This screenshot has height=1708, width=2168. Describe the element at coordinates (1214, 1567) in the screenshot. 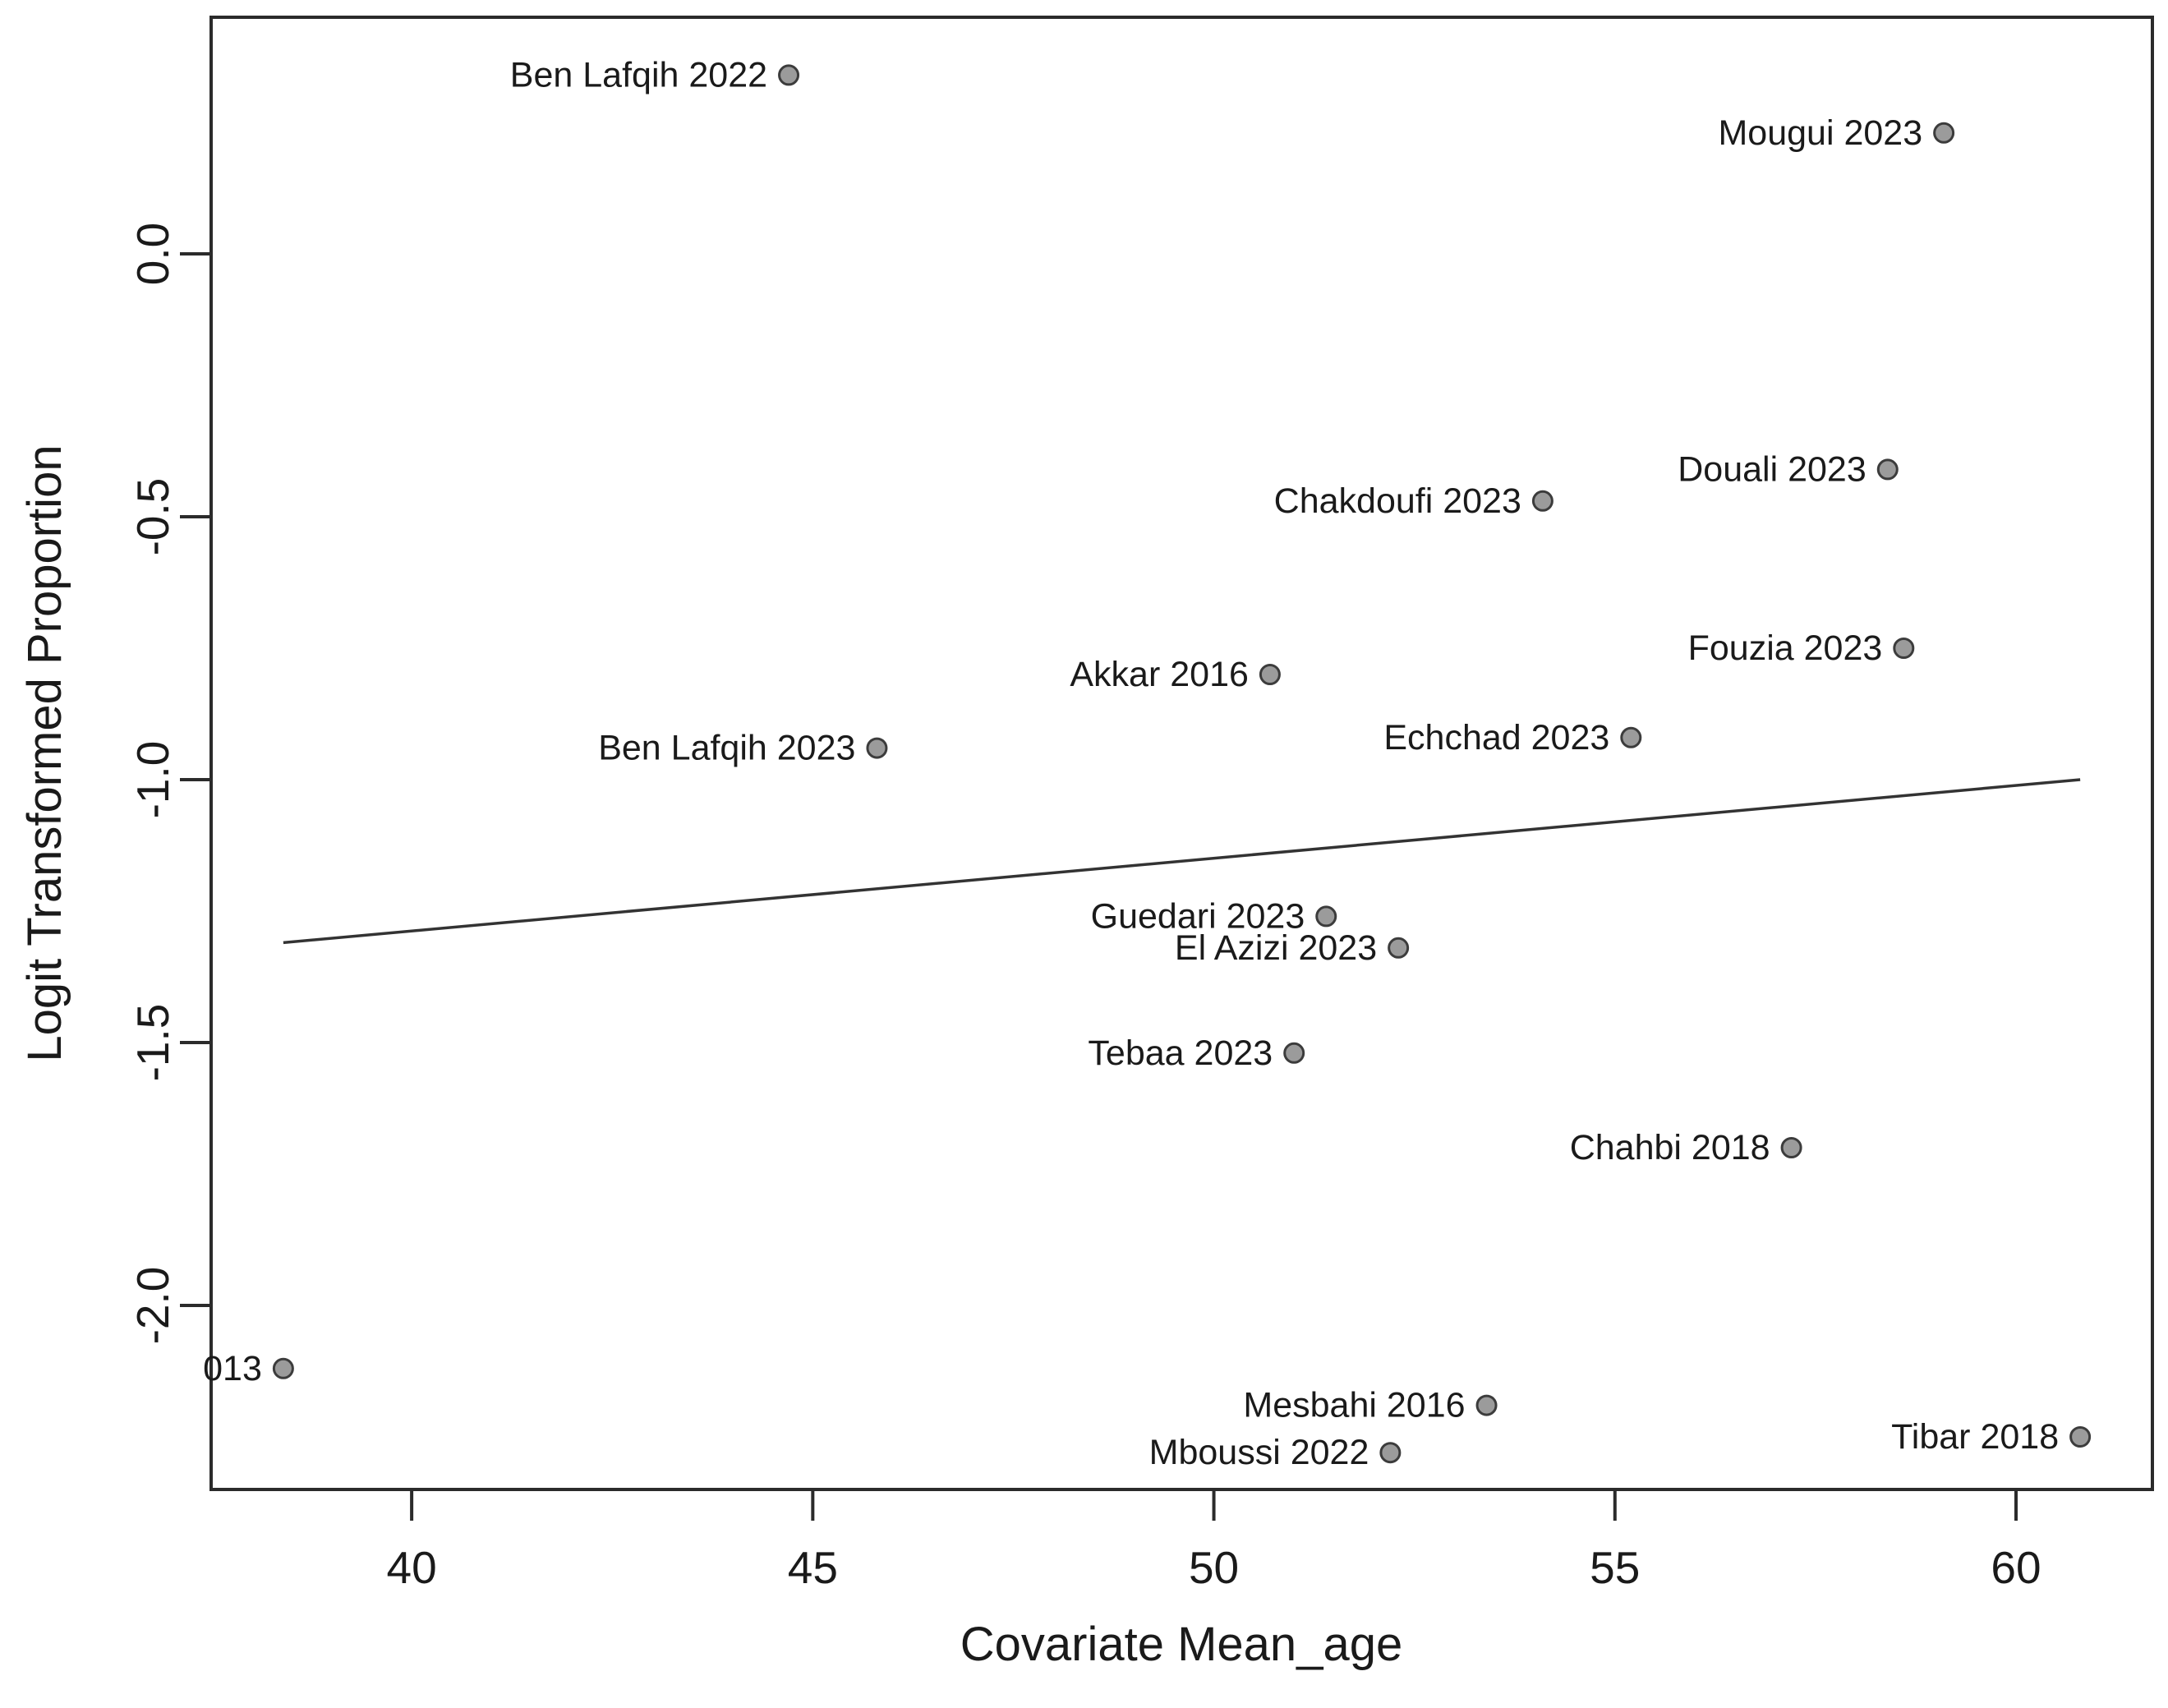

I see `x-axis-tick-label: 50` at that location.